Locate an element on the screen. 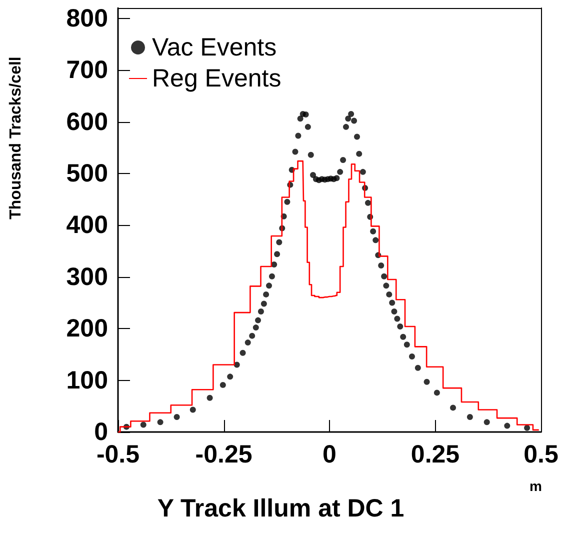 This screenshot has width=562, height=535. legend-label: Vac Events is located at coordinates (214, 48).